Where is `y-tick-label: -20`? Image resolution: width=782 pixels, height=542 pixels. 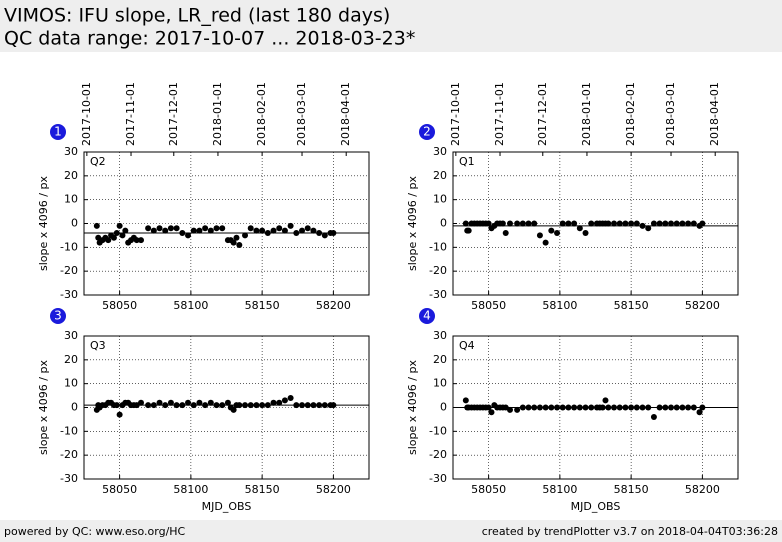
y-tick-label: -20 is located at coordinates (69, 270).